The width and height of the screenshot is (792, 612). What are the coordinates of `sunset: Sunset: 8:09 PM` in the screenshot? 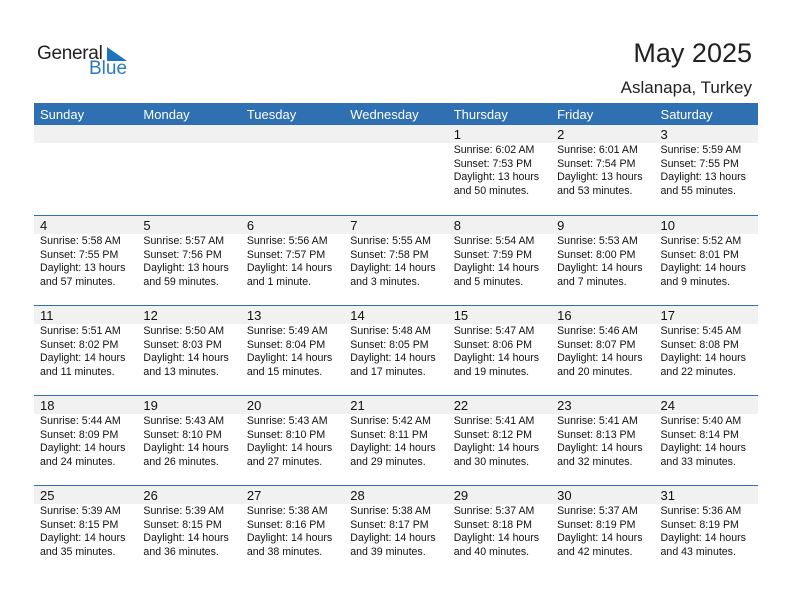 It's located at (79, 434).